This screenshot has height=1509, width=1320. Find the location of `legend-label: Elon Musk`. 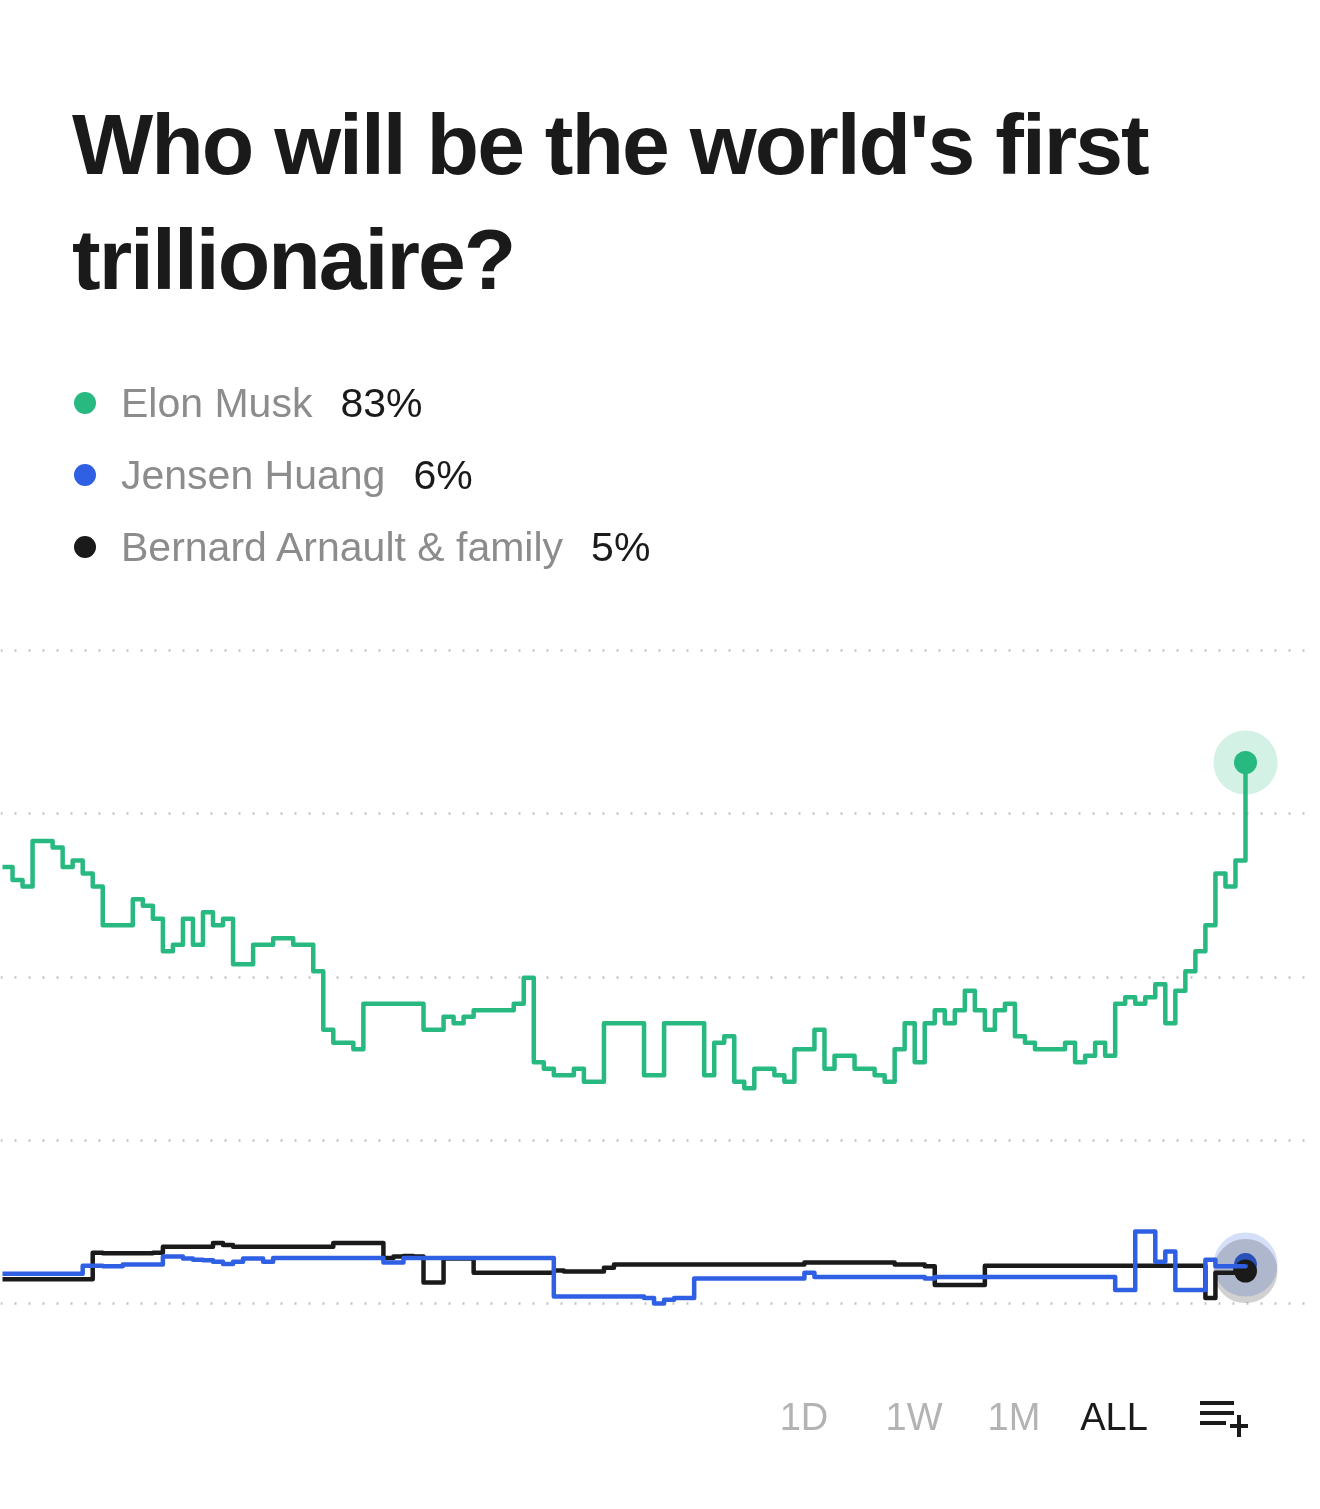

legend-label: Elon Musk is located at coordinates (217, 403).